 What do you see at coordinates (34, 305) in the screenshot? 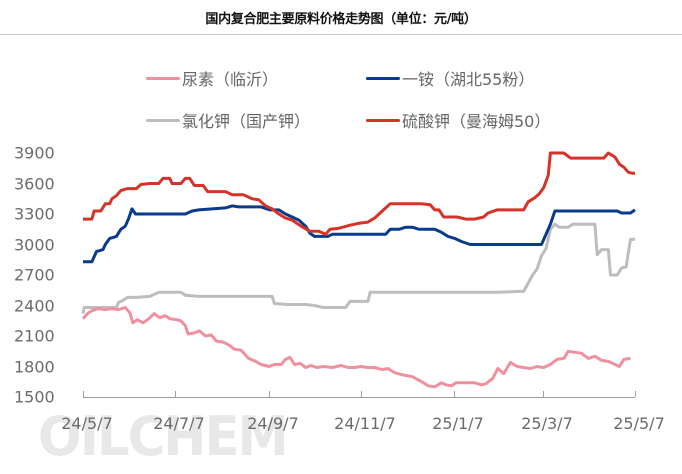
I see `y-tick-label: 2400` at bounding box center [34, 305].